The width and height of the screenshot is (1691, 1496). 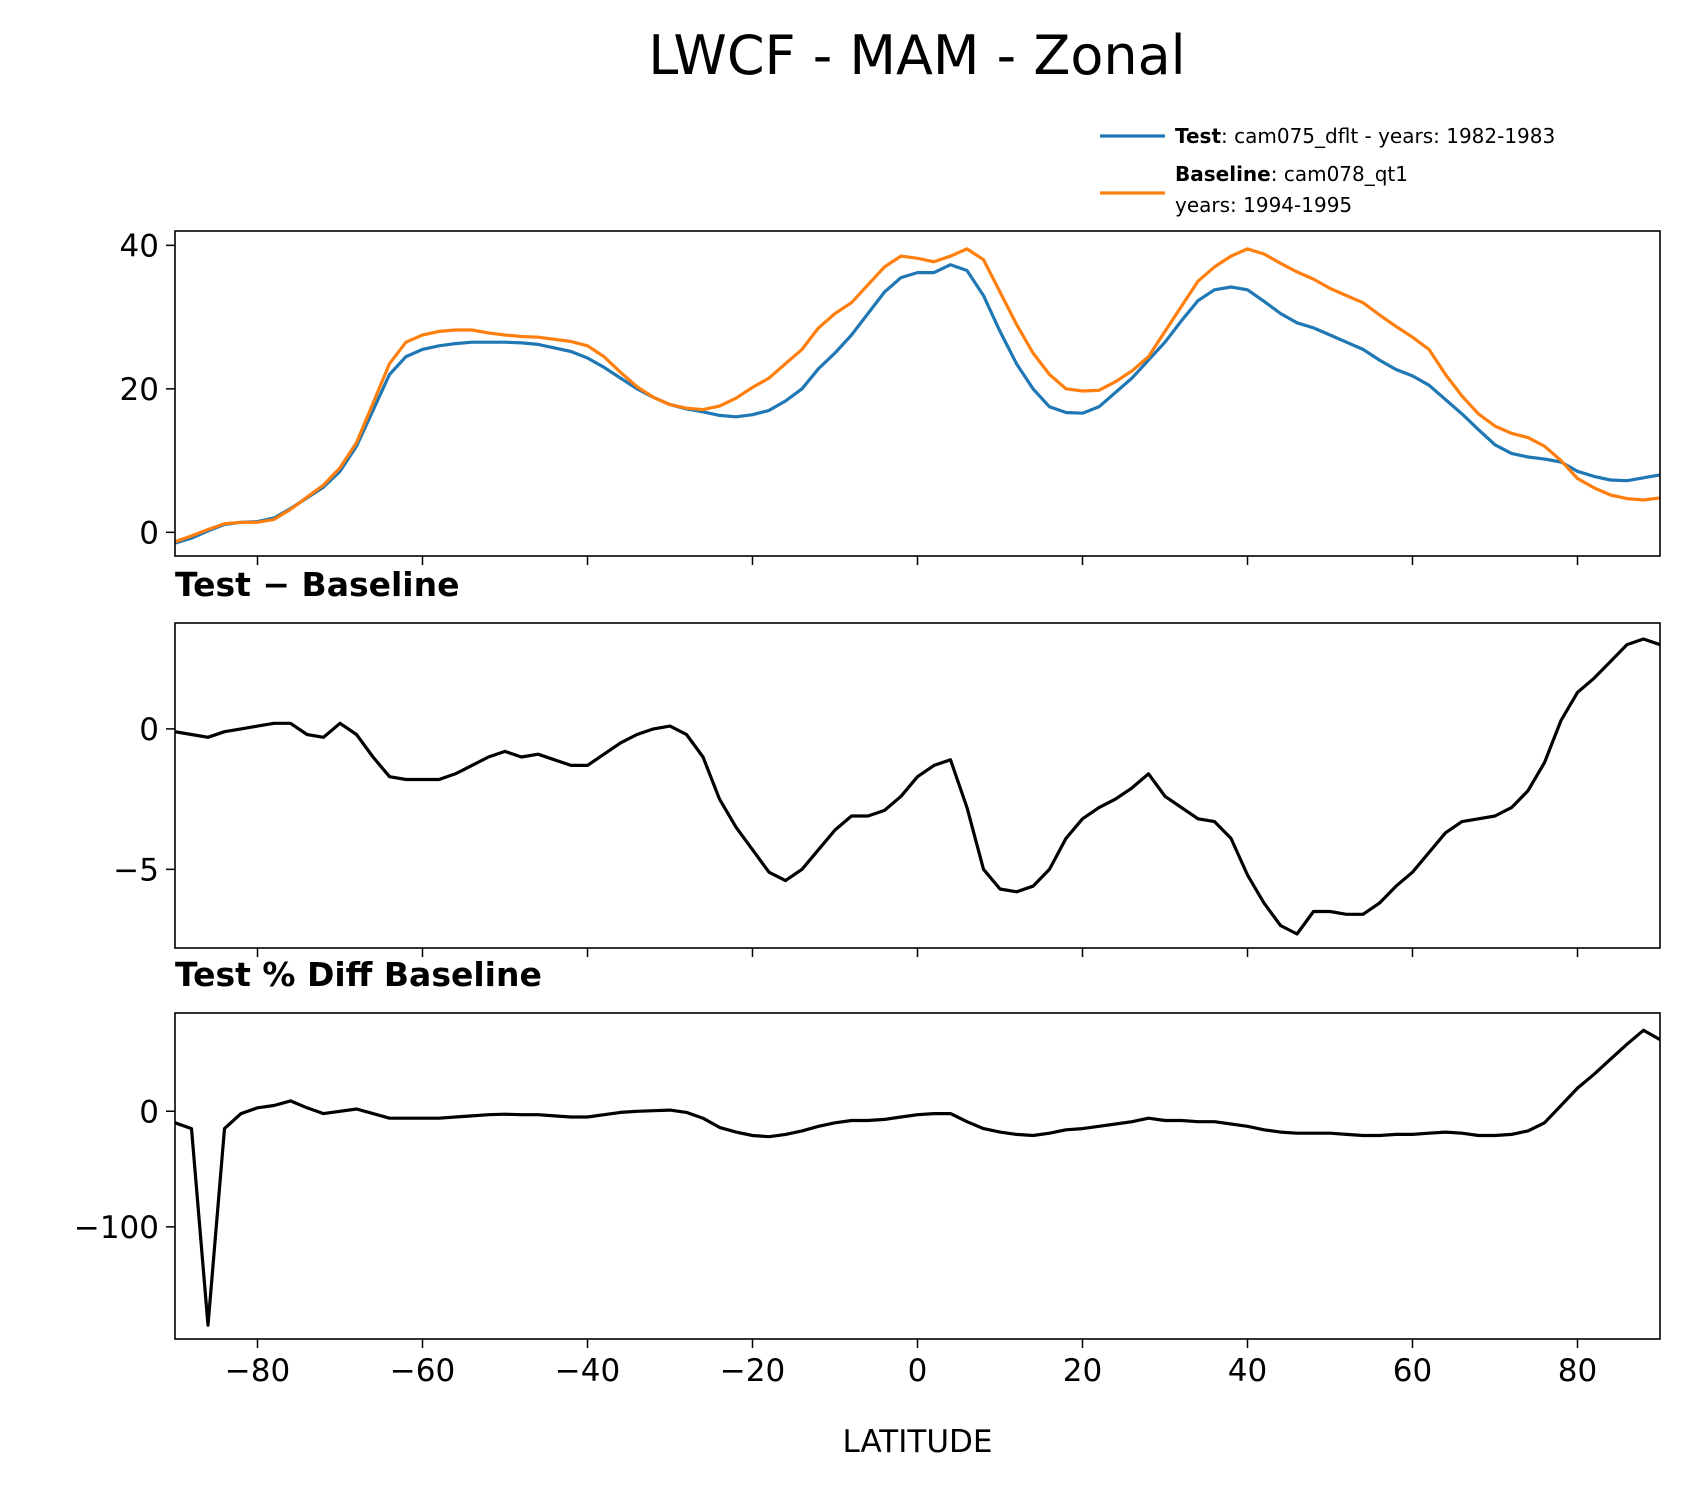 I want to click on x-tick-label: 40, so click(x=1247, y=1371).